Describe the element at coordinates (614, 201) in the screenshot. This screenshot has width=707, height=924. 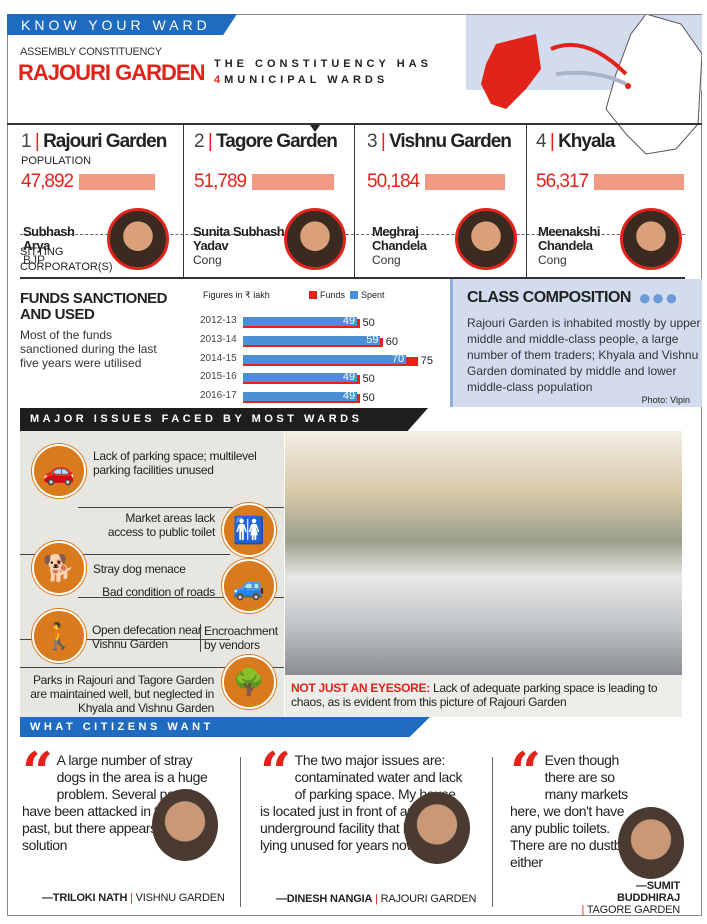
I see `ward-card-4: 4 | Khyala 56,317` at that location.